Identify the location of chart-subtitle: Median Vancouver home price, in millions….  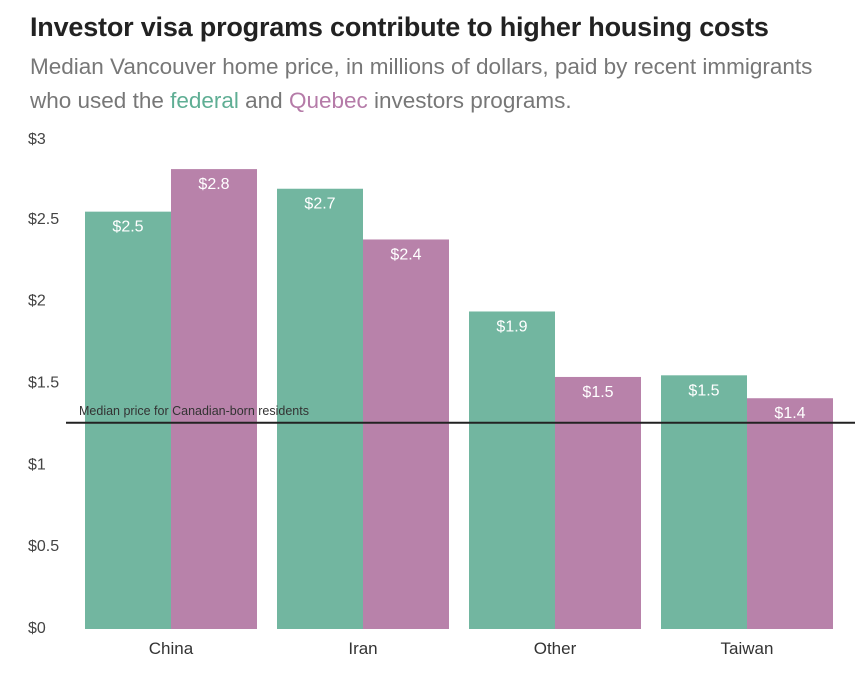
(440, 84).